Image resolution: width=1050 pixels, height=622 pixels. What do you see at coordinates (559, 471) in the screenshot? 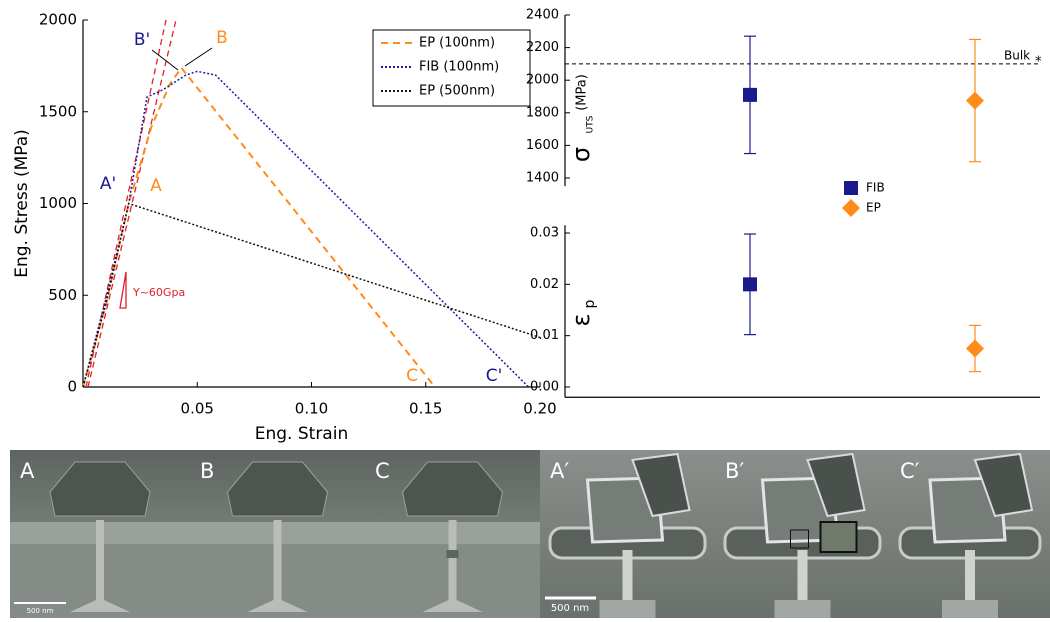
I see `panel-label: A′` at bounding box center [559, 471].